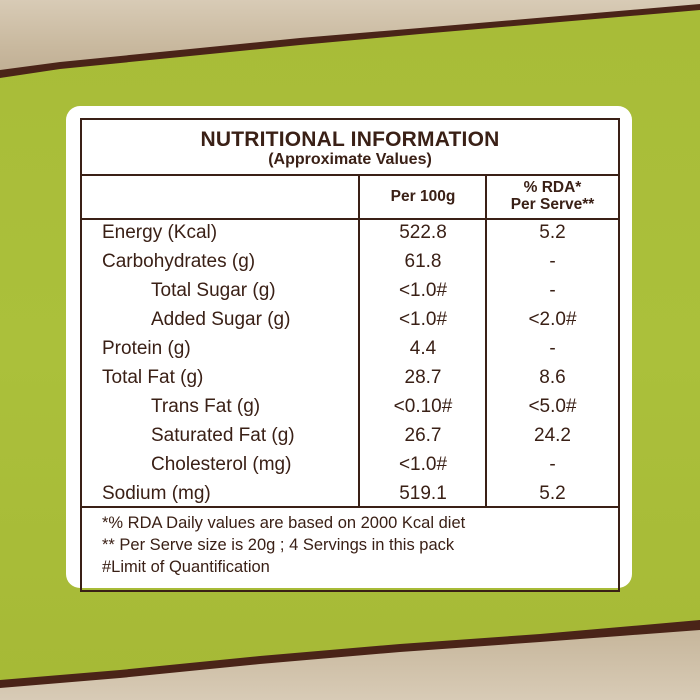  I want to click on table-row: Protein (g) 4.4 -, so click(350, 350).